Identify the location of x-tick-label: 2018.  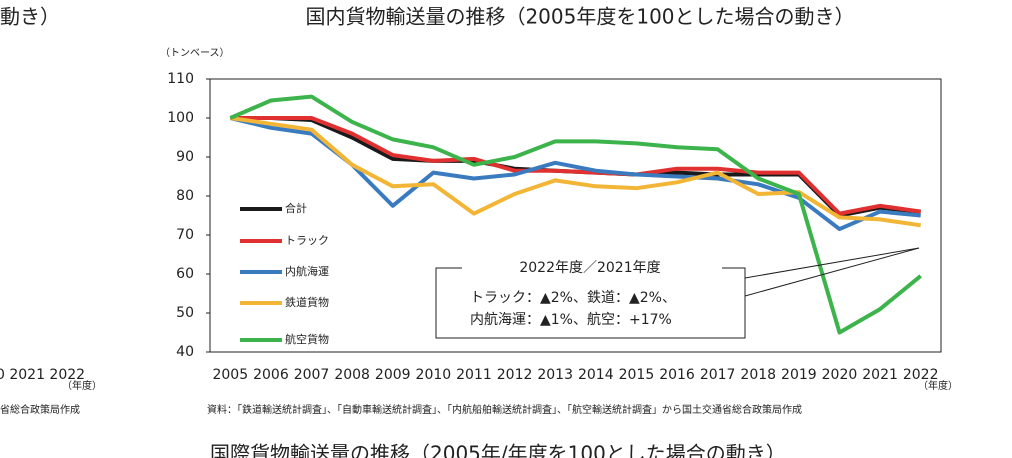
(758, 375).